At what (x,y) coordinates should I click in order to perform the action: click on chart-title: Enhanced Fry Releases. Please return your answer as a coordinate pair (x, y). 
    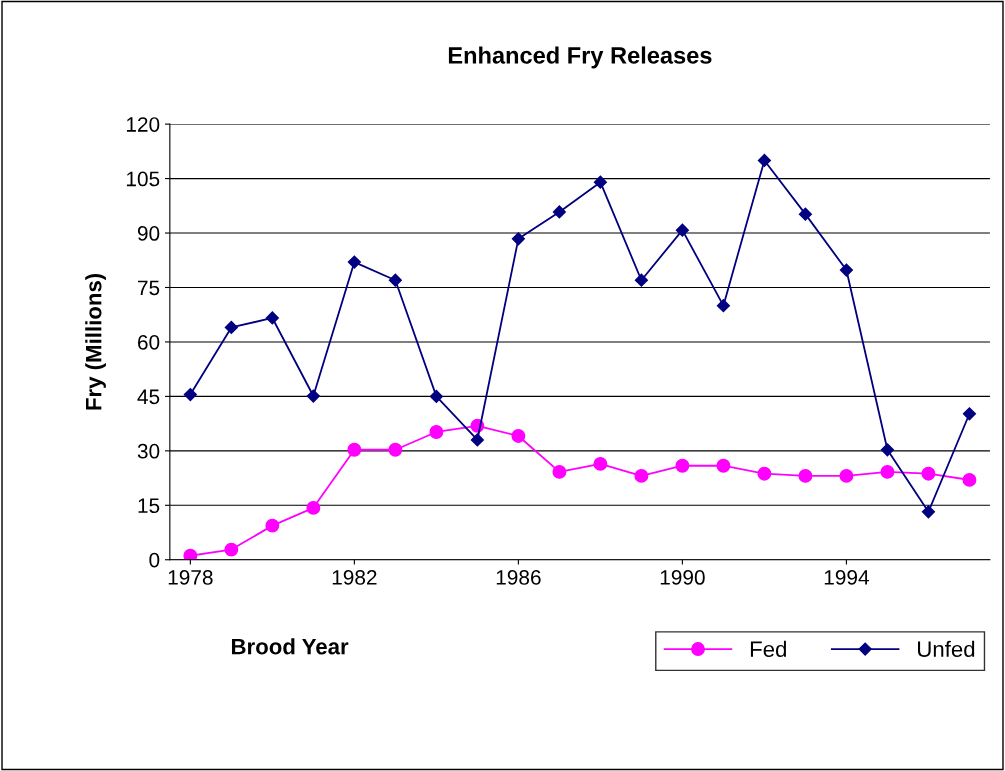
    Looking at the image, I should click on (580, 57).